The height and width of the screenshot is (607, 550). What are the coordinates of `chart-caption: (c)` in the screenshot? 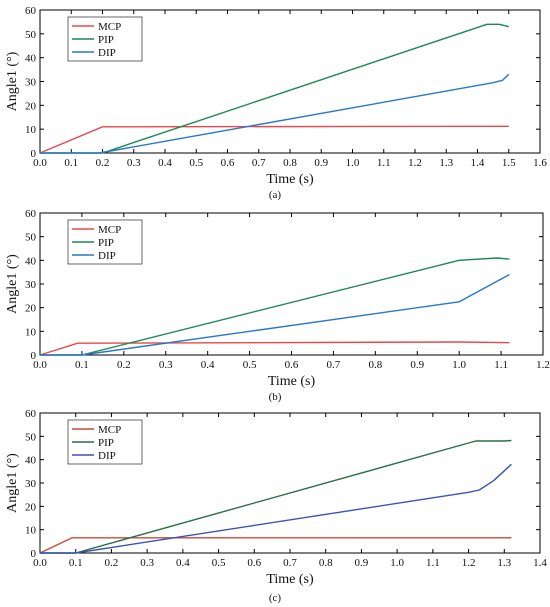 It's located at (275, 598).